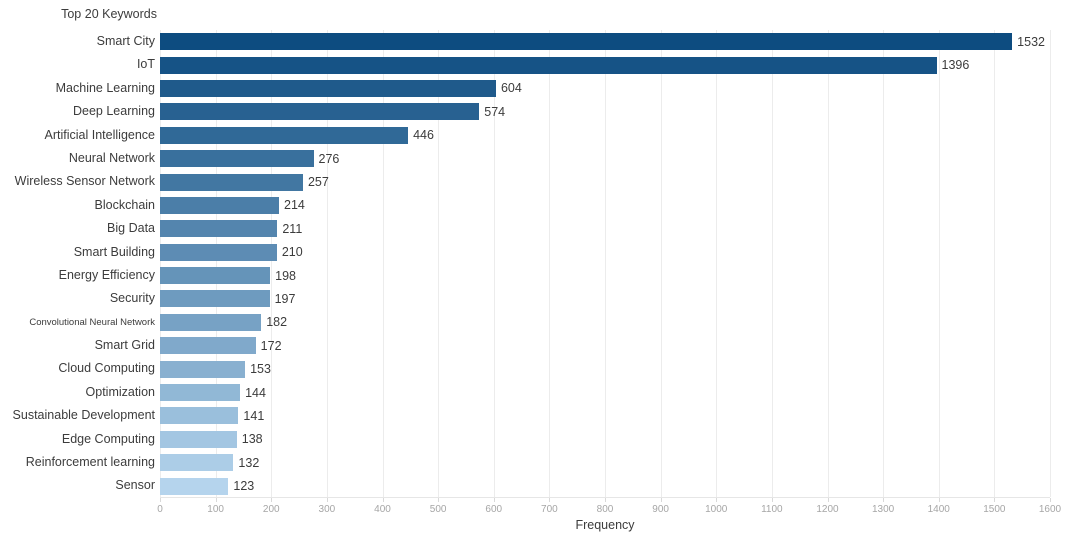  Describe the element at coordinates (1050, 509) in the screenshot. I see `x-tick-label: 1600` at that location.